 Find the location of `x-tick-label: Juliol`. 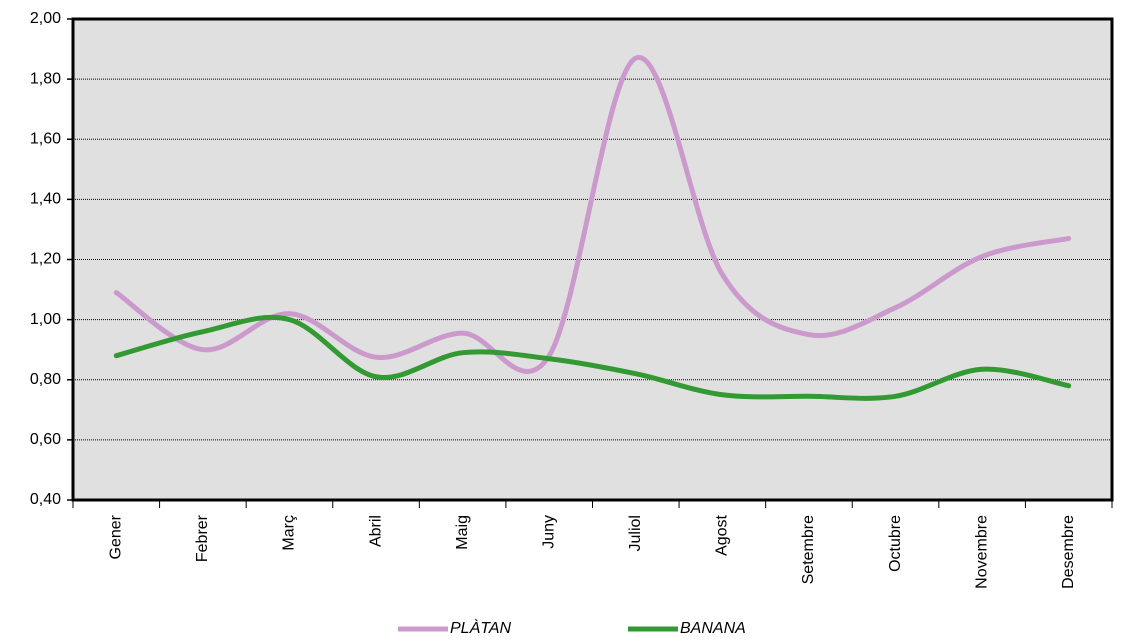

x-tick-label: Juliol is located at coordinates (635, 533).